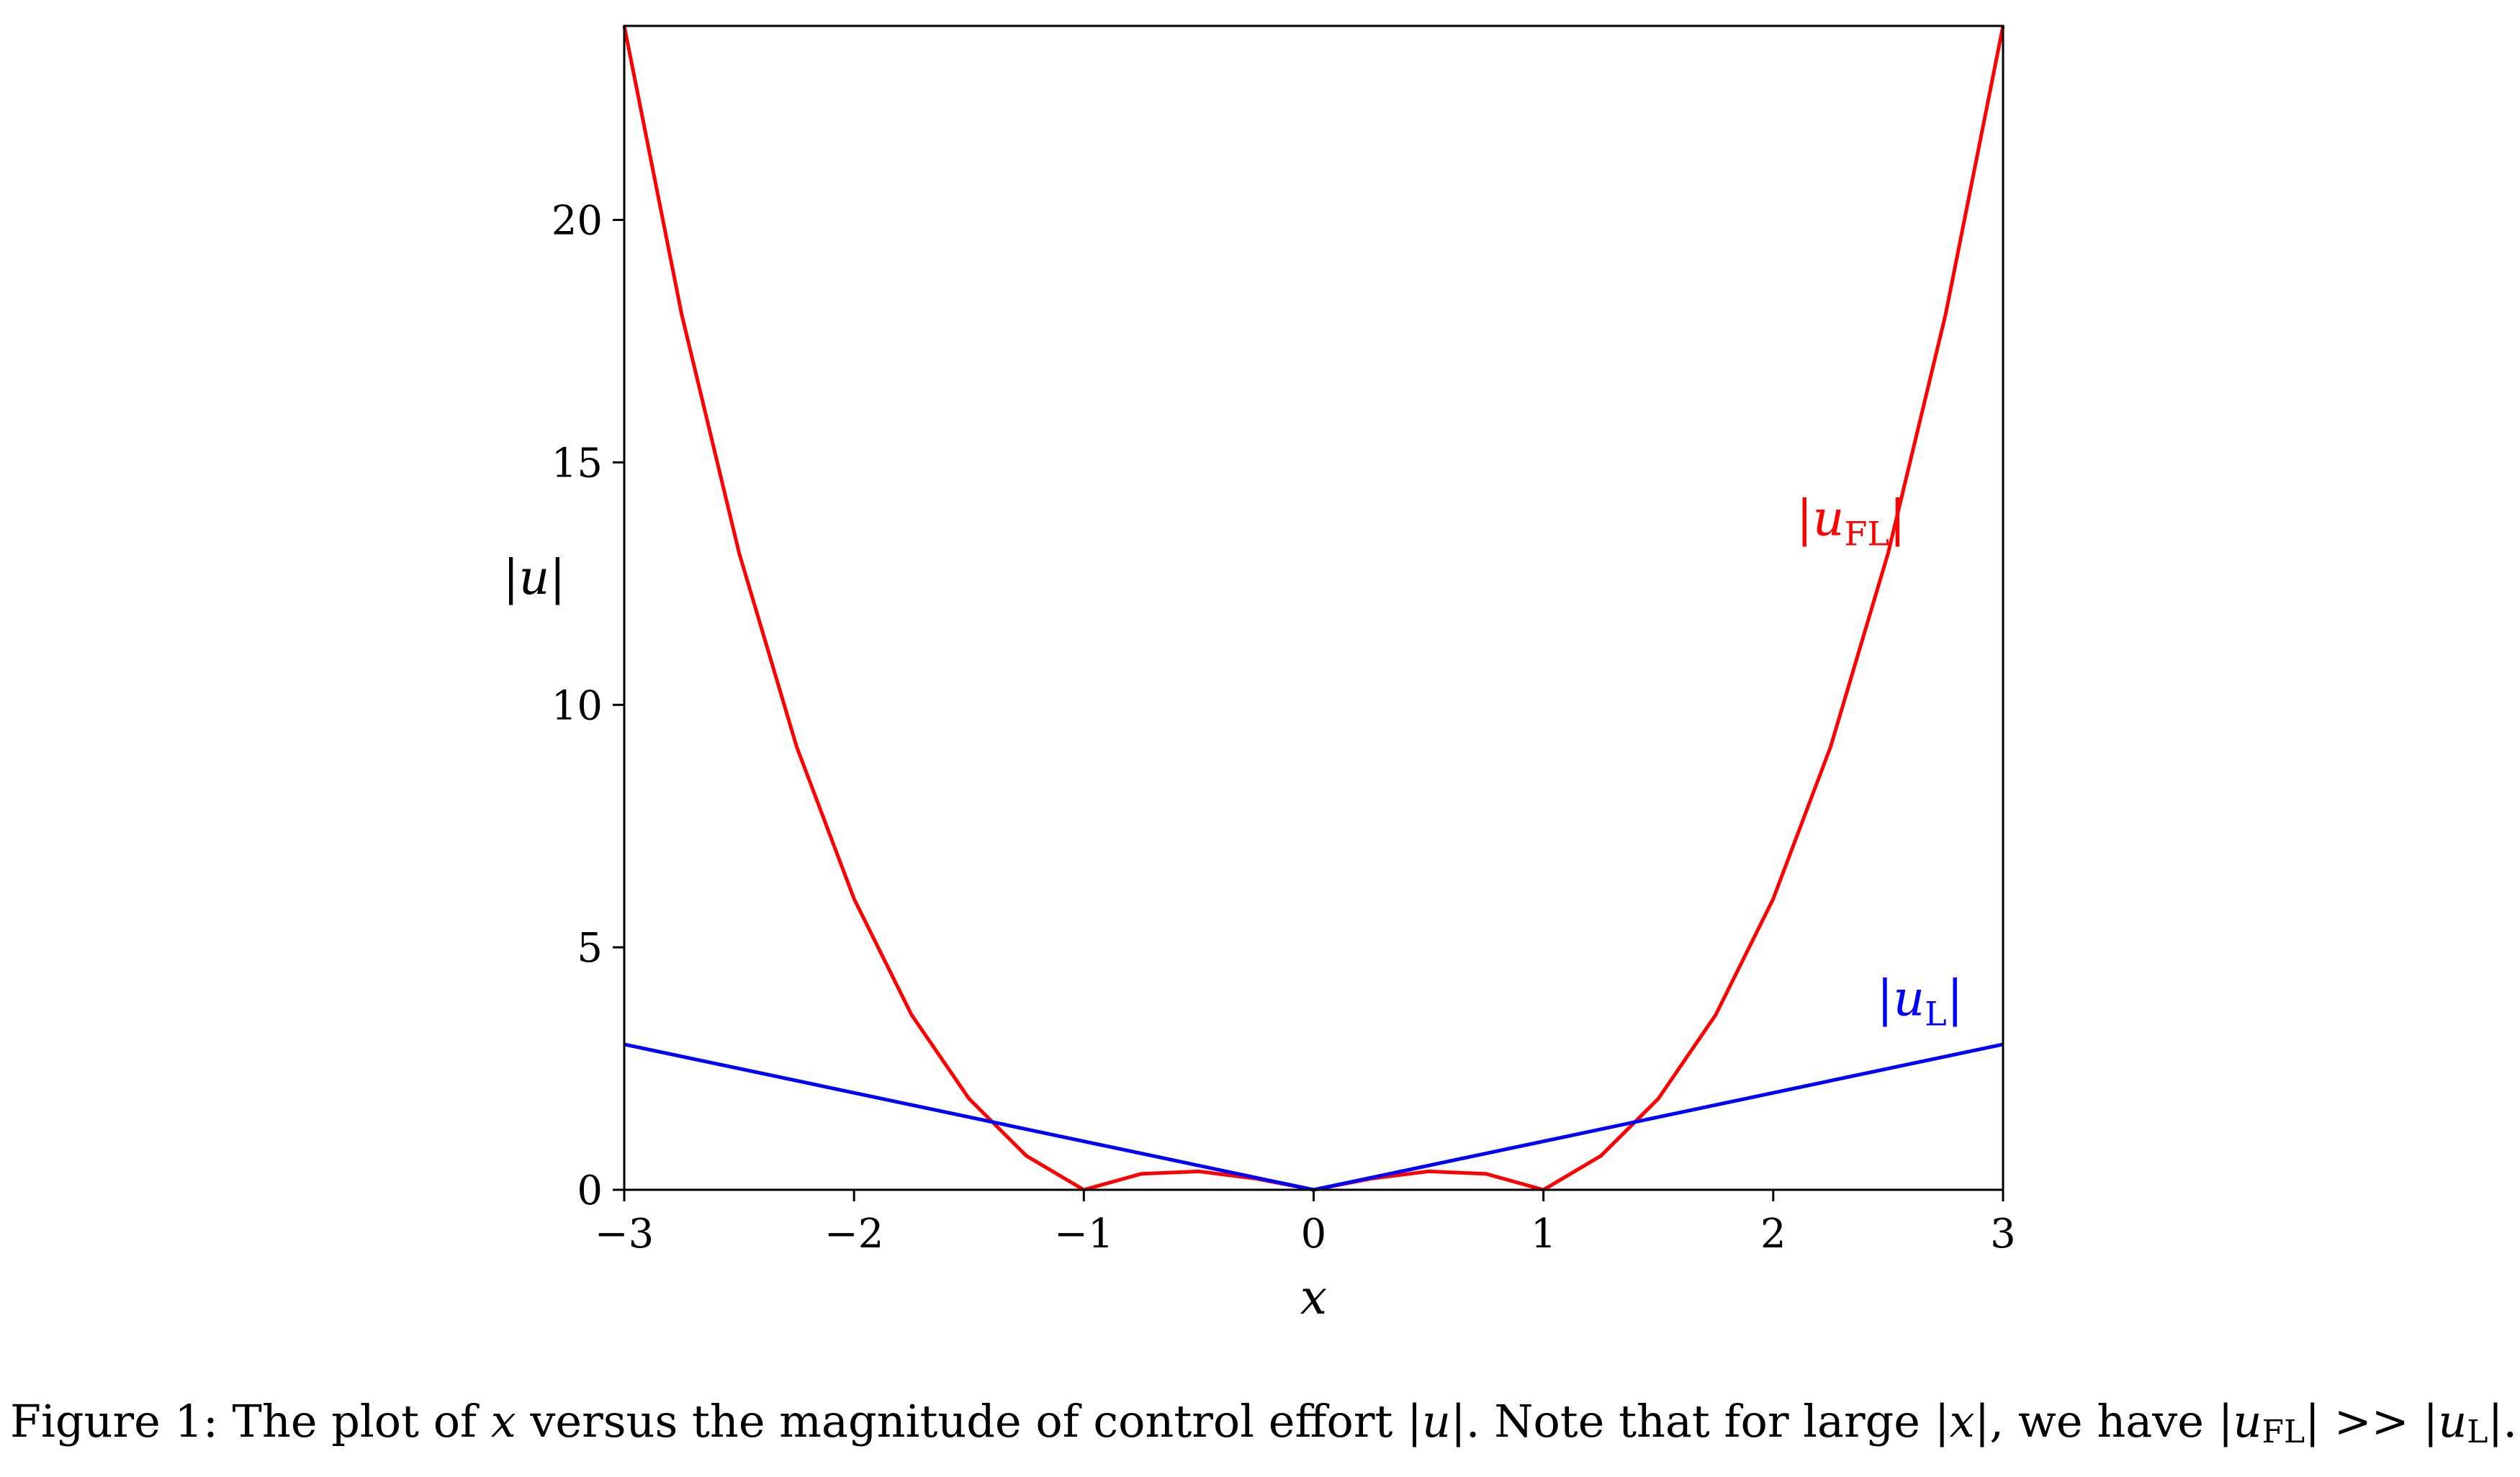 The image size is (2520, 1477). What do you see at coordinates (2372, 1421) in the screenshot?
I see `caption-mid4: | >> |` at bounding box center [2372, 1421].